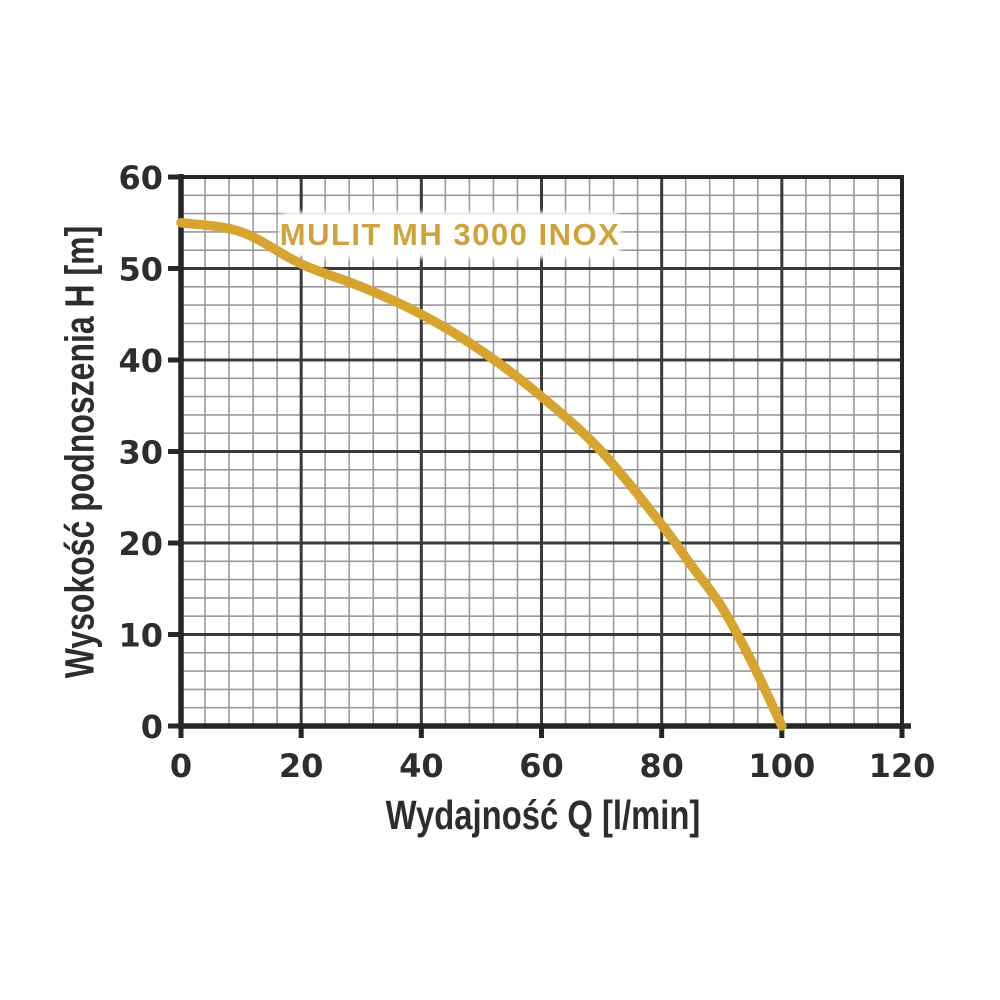  What do you see at coordinates (543, 814) in the screenshot?
I see `x-axis-title: Wydajność Q [l/min]` at bounding box center [543, 814].